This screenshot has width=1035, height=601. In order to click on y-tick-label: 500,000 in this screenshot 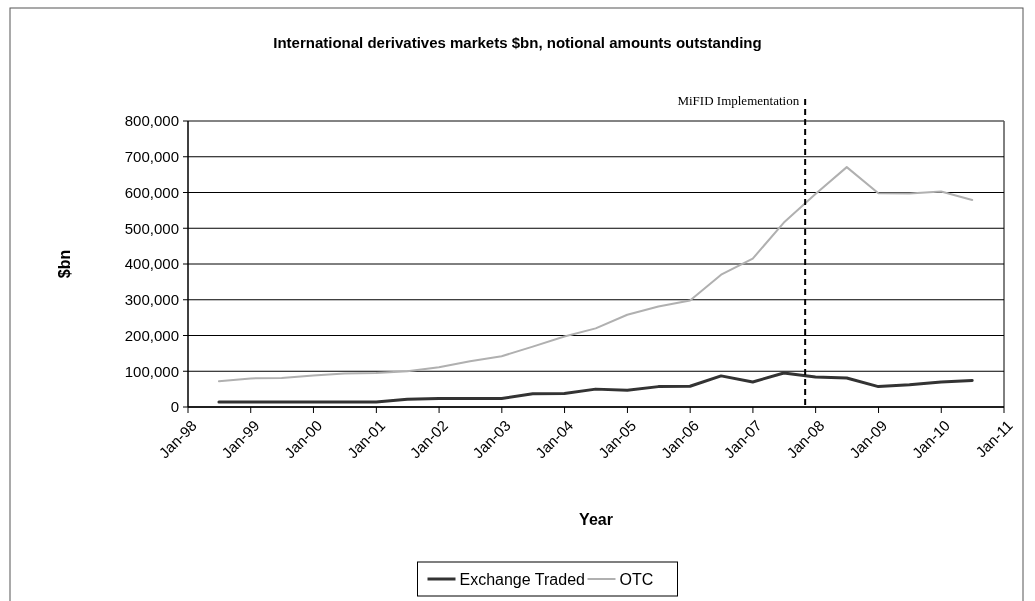, I will do `click(151, 228)`.